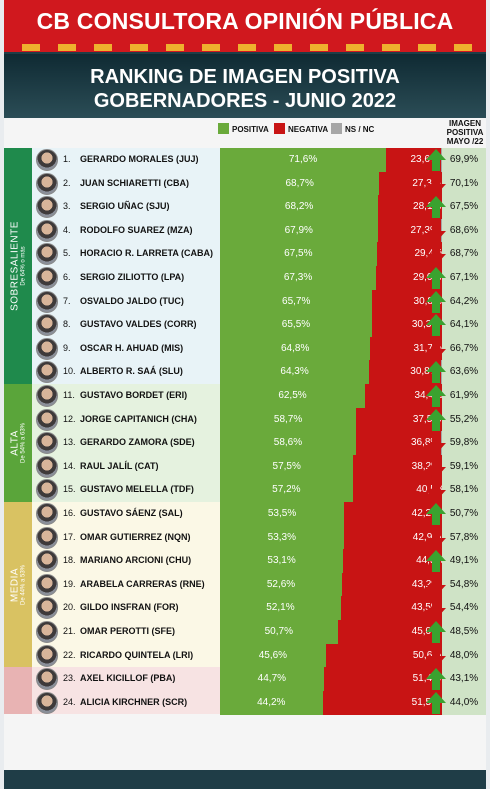 The width and height of the screenshot is (490, 789). Describe the element at coordinates (425, 702) in the screenshot. I see `label-negativa: 51,5%` at that location.